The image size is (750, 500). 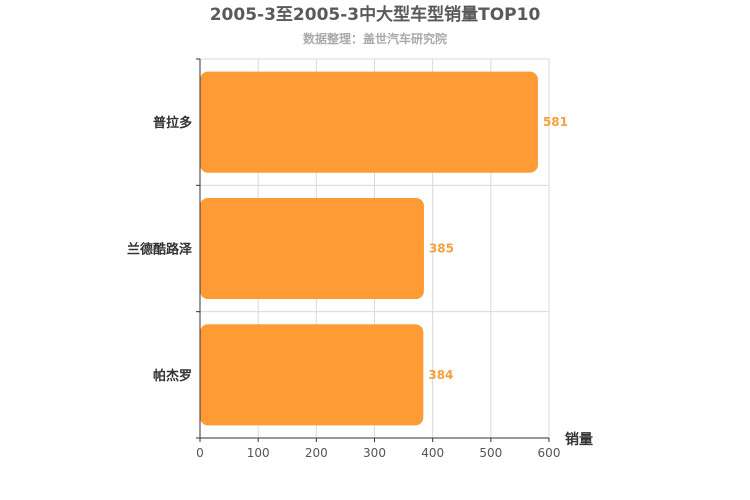 I want to click on data-label: 384, so click(x=440, y=375).